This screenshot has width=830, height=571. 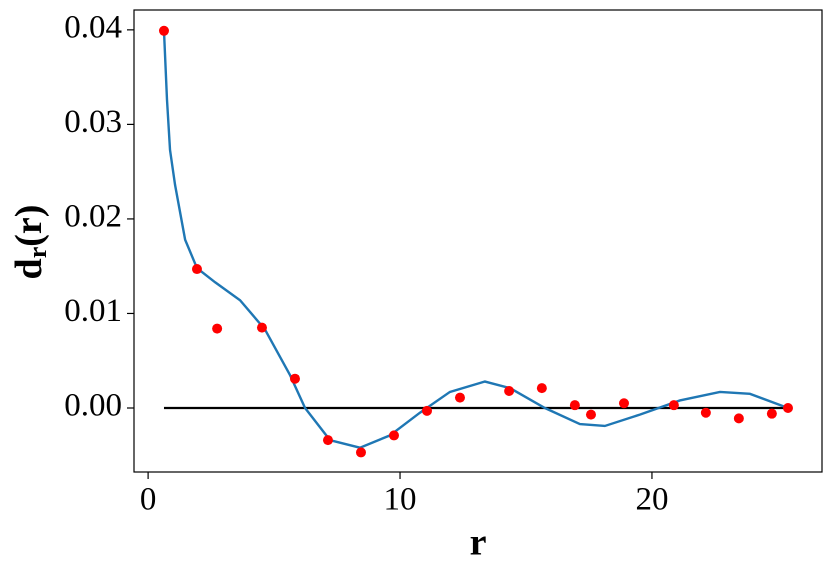 What do you see at coordinates (400, 500) in the screenshot?
I see `x-tick-label: 10` at bounding box center [400, 500].